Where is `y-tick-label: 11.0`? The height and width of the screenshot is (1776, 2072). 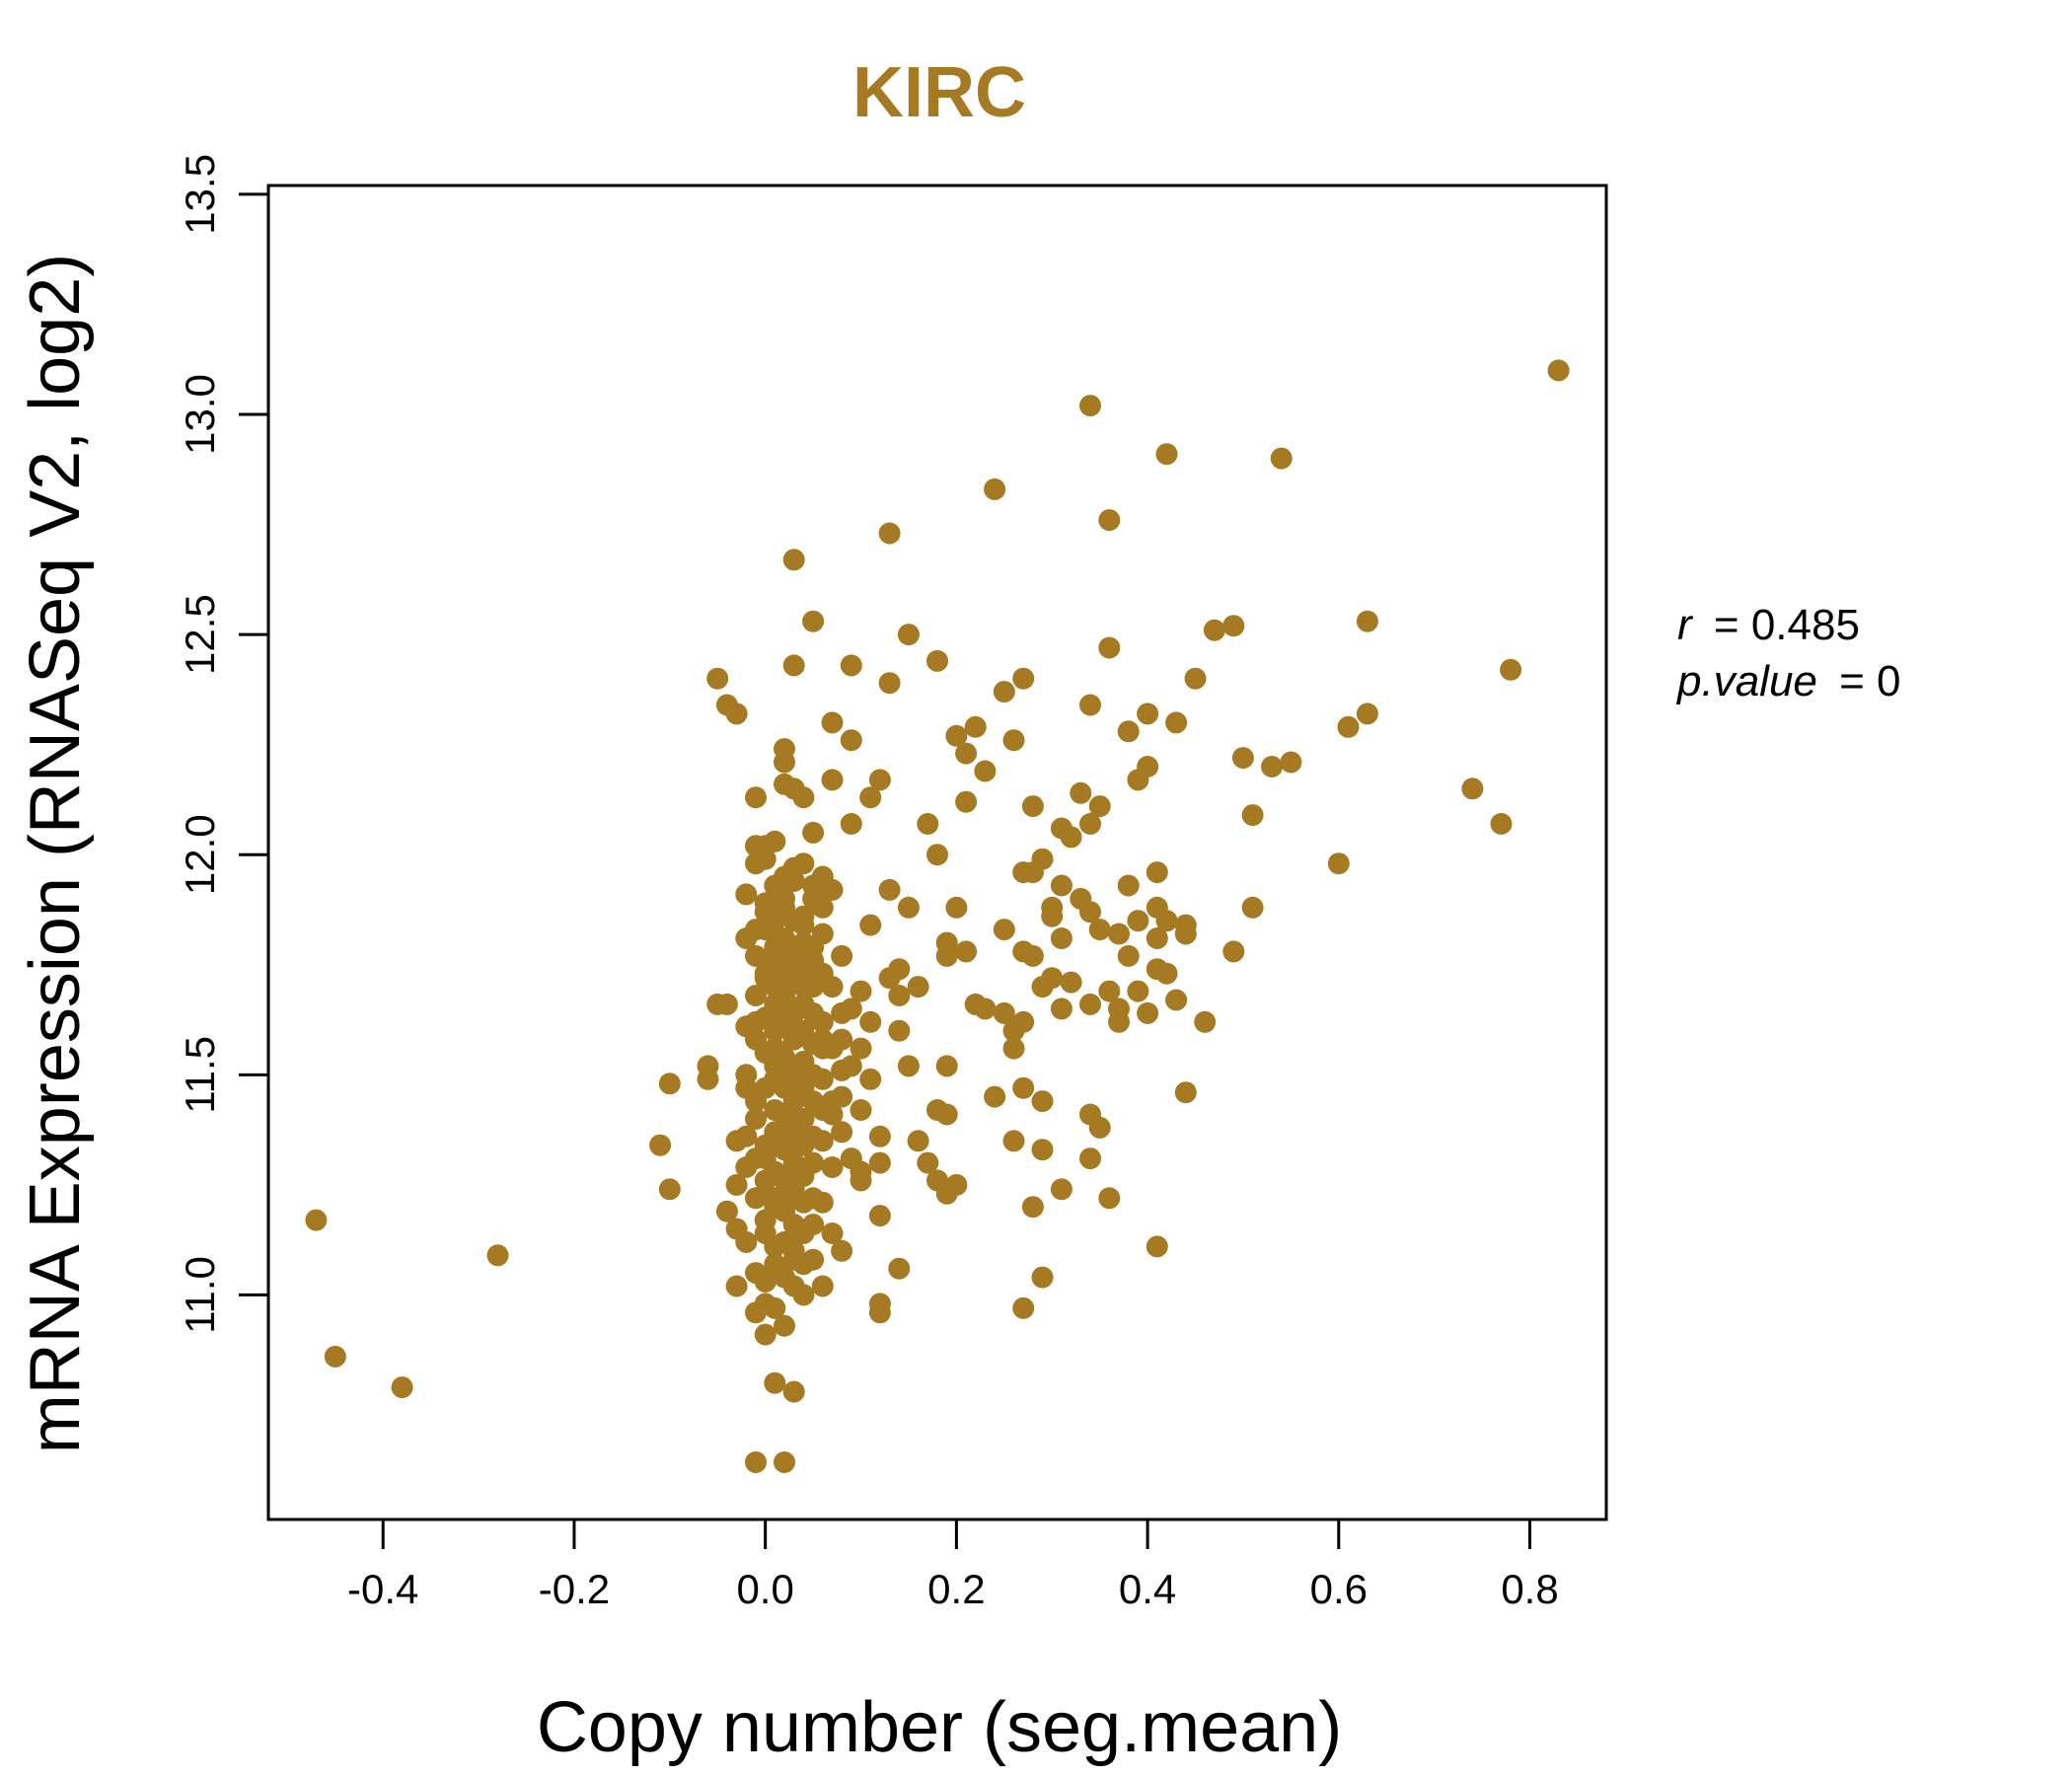 y-tick-label: 11.0 is located at coordinates (200, 1295).